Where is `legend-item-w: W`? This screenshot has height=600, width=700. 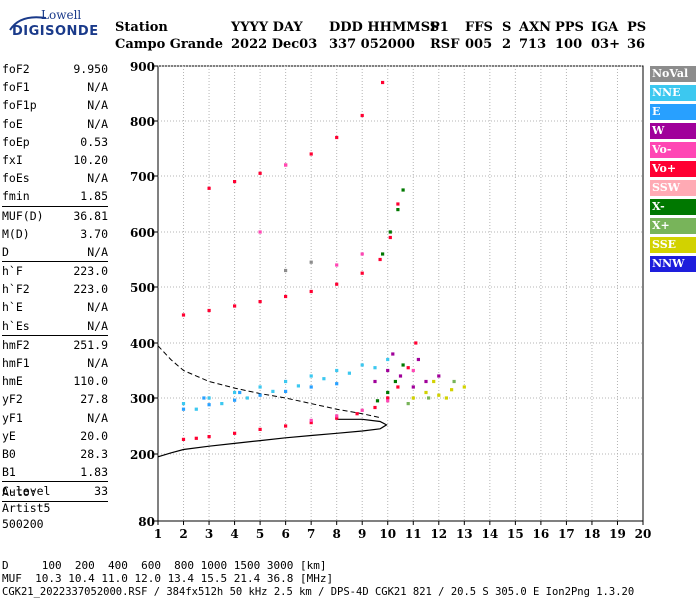
legend-item-w: W is located at coordinates (673, 131).